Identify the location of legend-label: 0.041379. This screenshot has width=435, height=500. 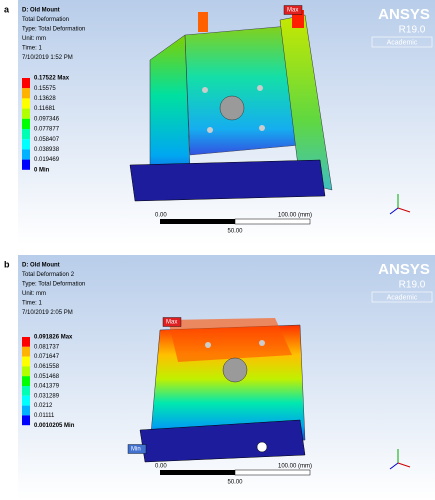
(47, 387).